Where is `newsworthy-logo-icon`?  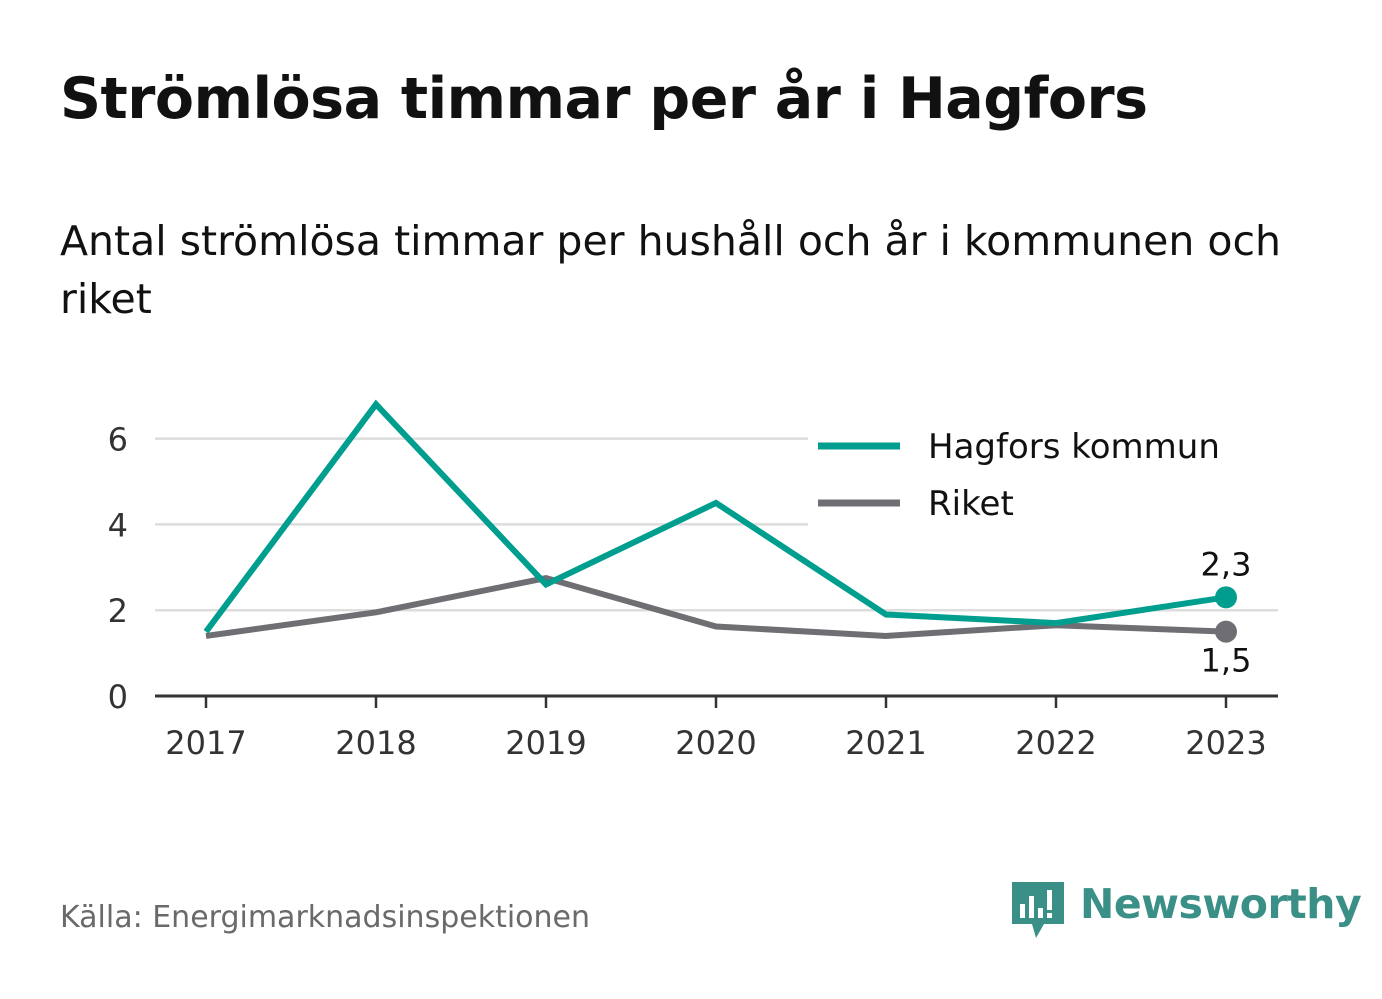 newsworthy-logo-icon is located at coordinates (1038, 910).